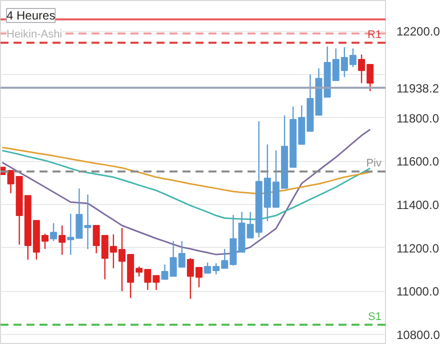 This screenshot has height=344, width=442. What do you see at coordinates (418, 205) in the screenshot?
I see `y-tick-label: 11400.0` at bounding box center [418, 205].